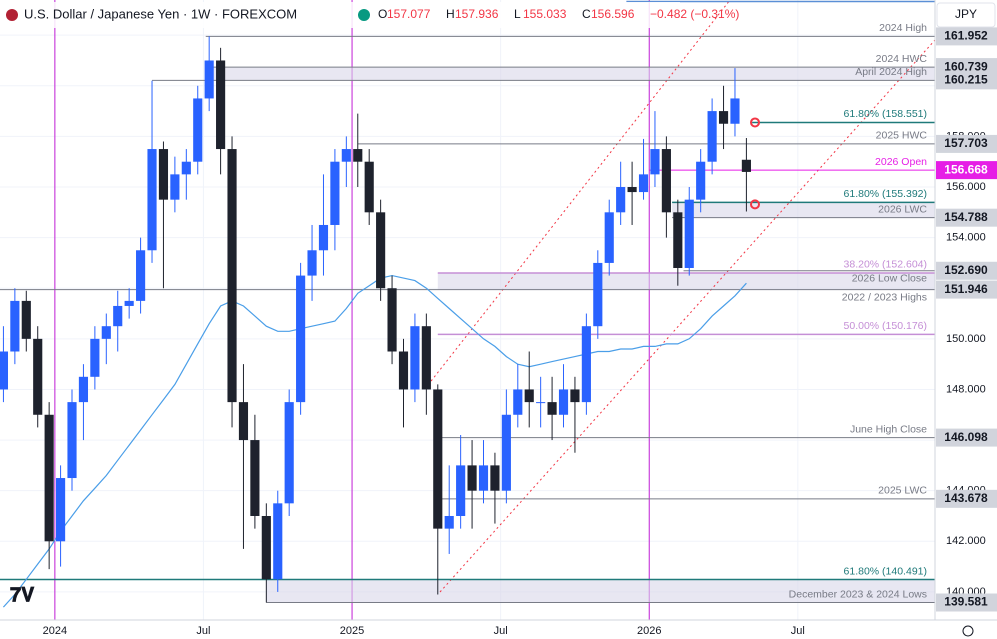 This screenshot has width=997, height=639. What do you see at coordinates (966, 339) in the screenshot?
I see `y-tick-label: 150.000` at bounding box center [966, 339].